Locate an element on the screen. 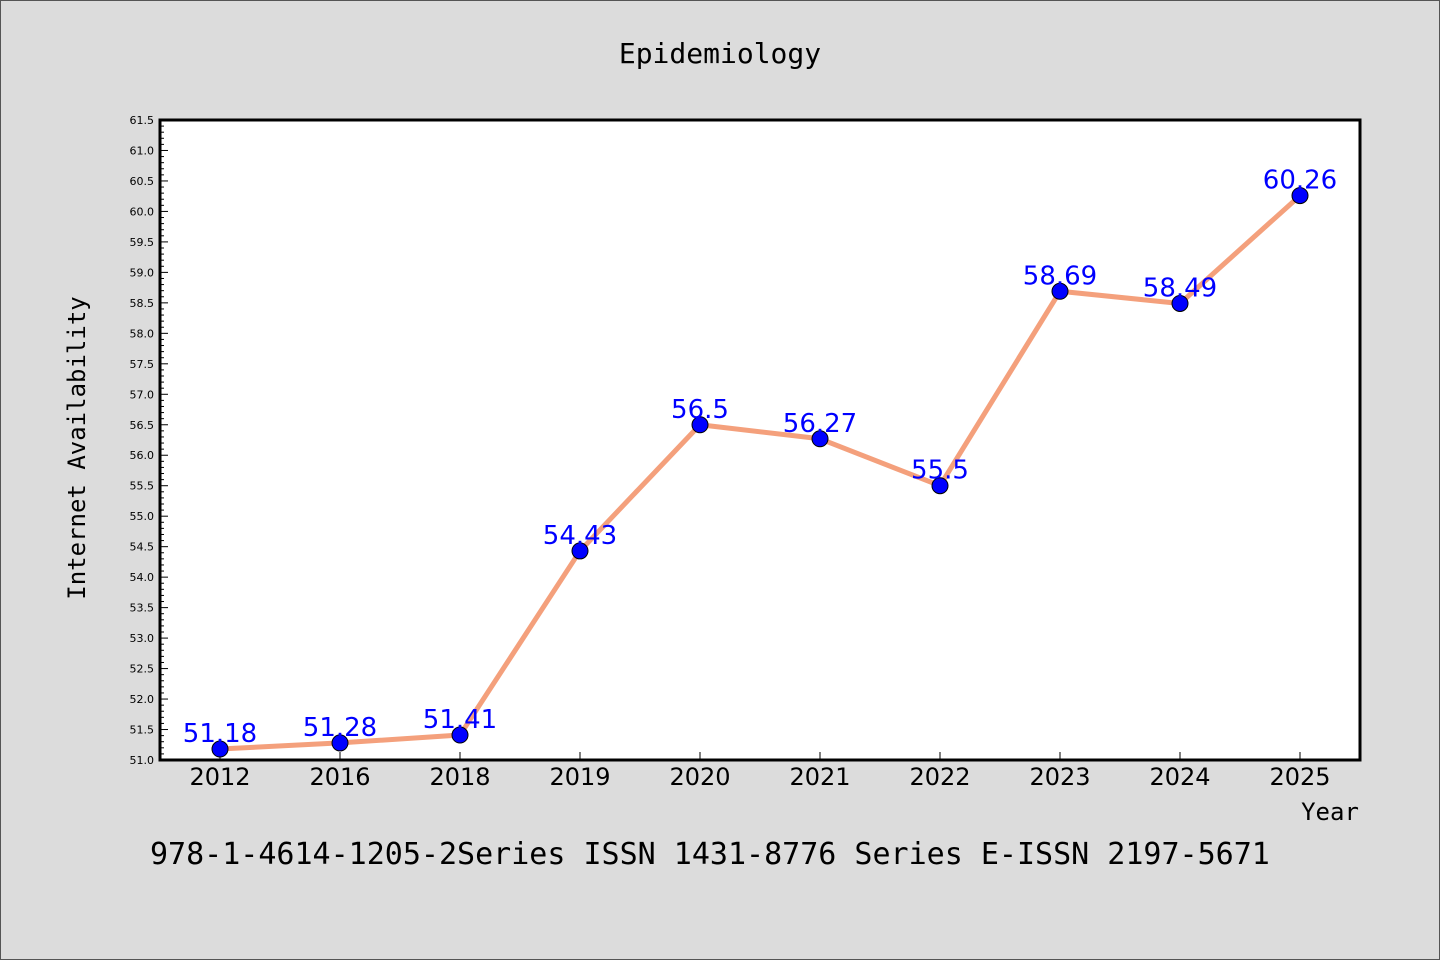 The height and width of the screenshot is (960, 1440). y-tick-label: 58.0 is located at coordinates (142, 333).